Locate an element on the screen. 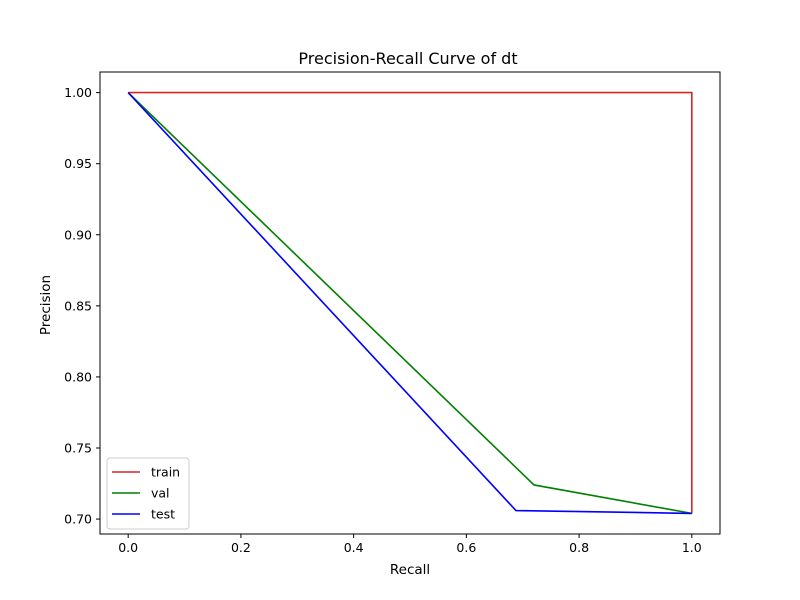 This screenshot has width=800, height=600. x-tick-label: 0.2 is located at coordinates (241, 547).